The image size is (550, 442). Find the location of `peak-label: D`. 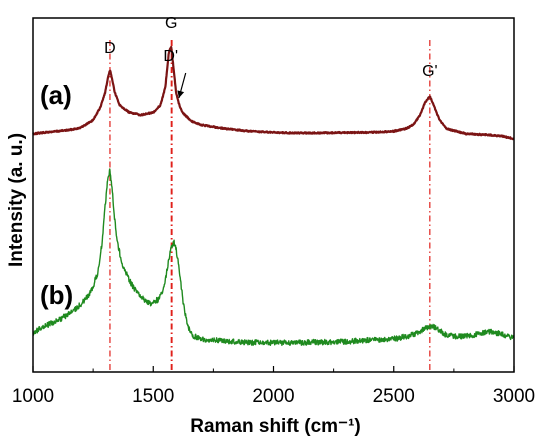

peak-label: D is located at coordinates (110, 48).